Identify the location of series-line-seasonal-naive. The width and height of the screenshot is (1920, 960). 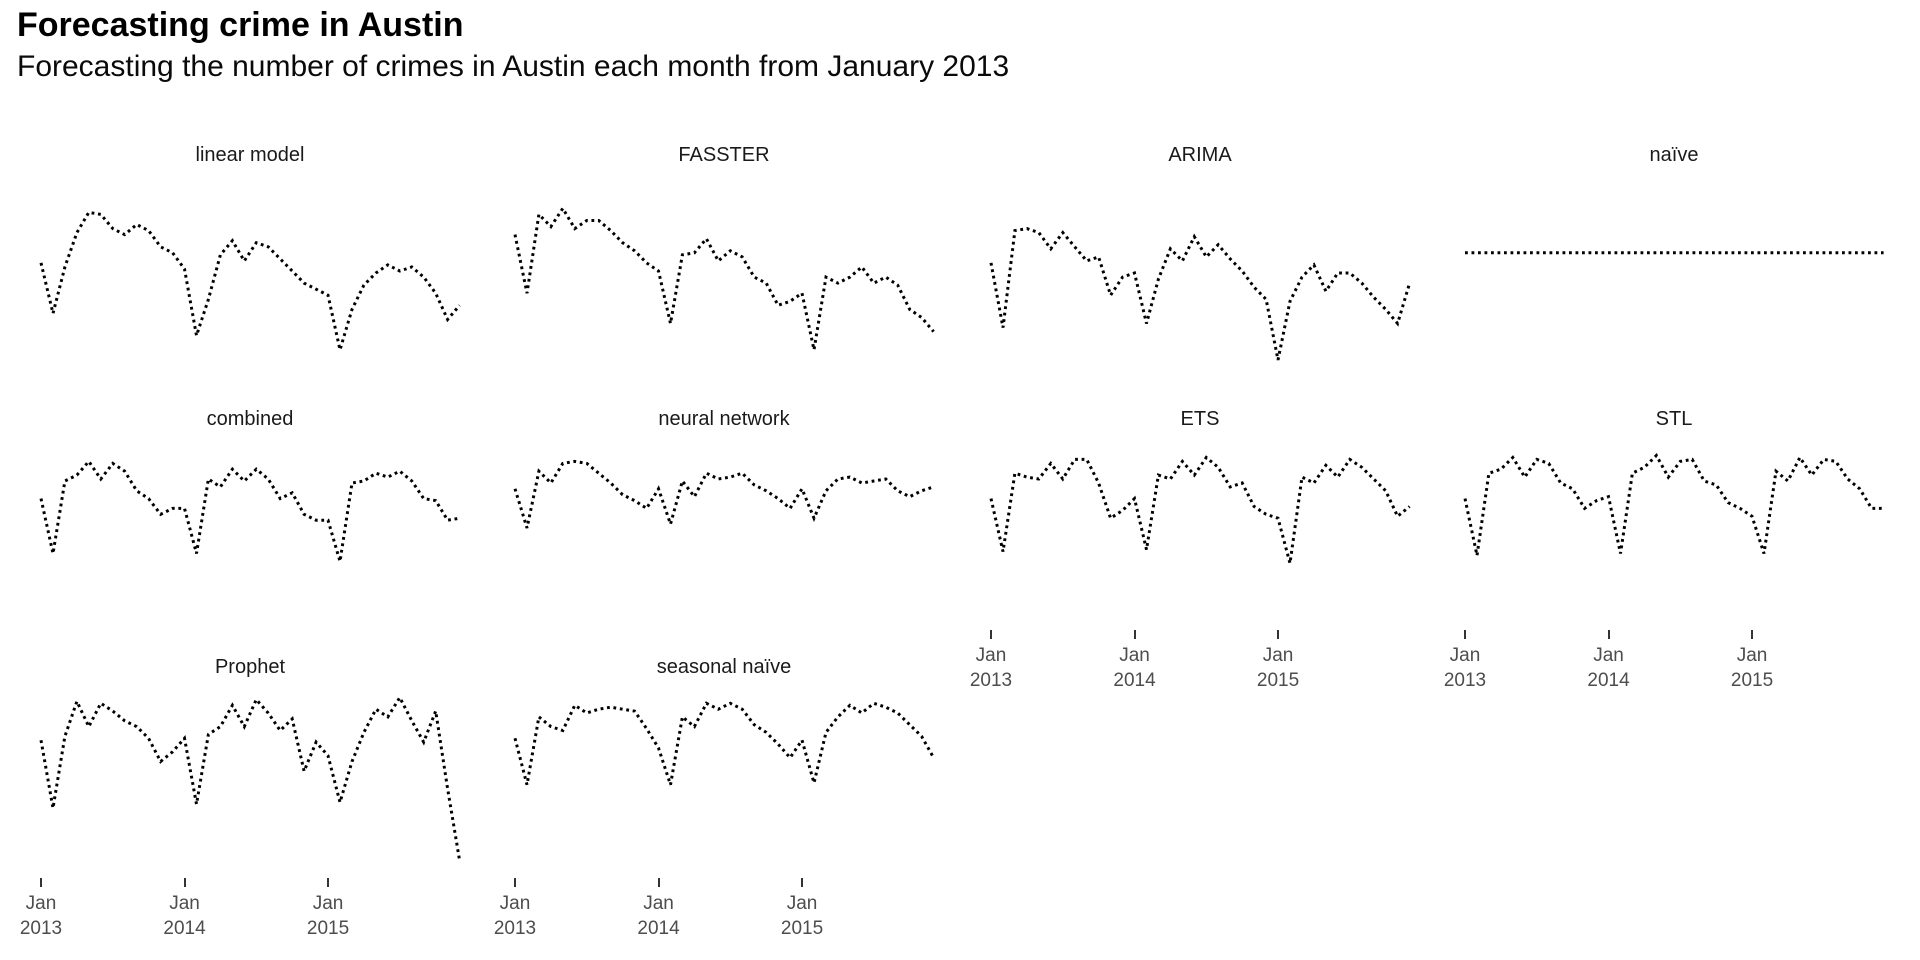
(724, 745).